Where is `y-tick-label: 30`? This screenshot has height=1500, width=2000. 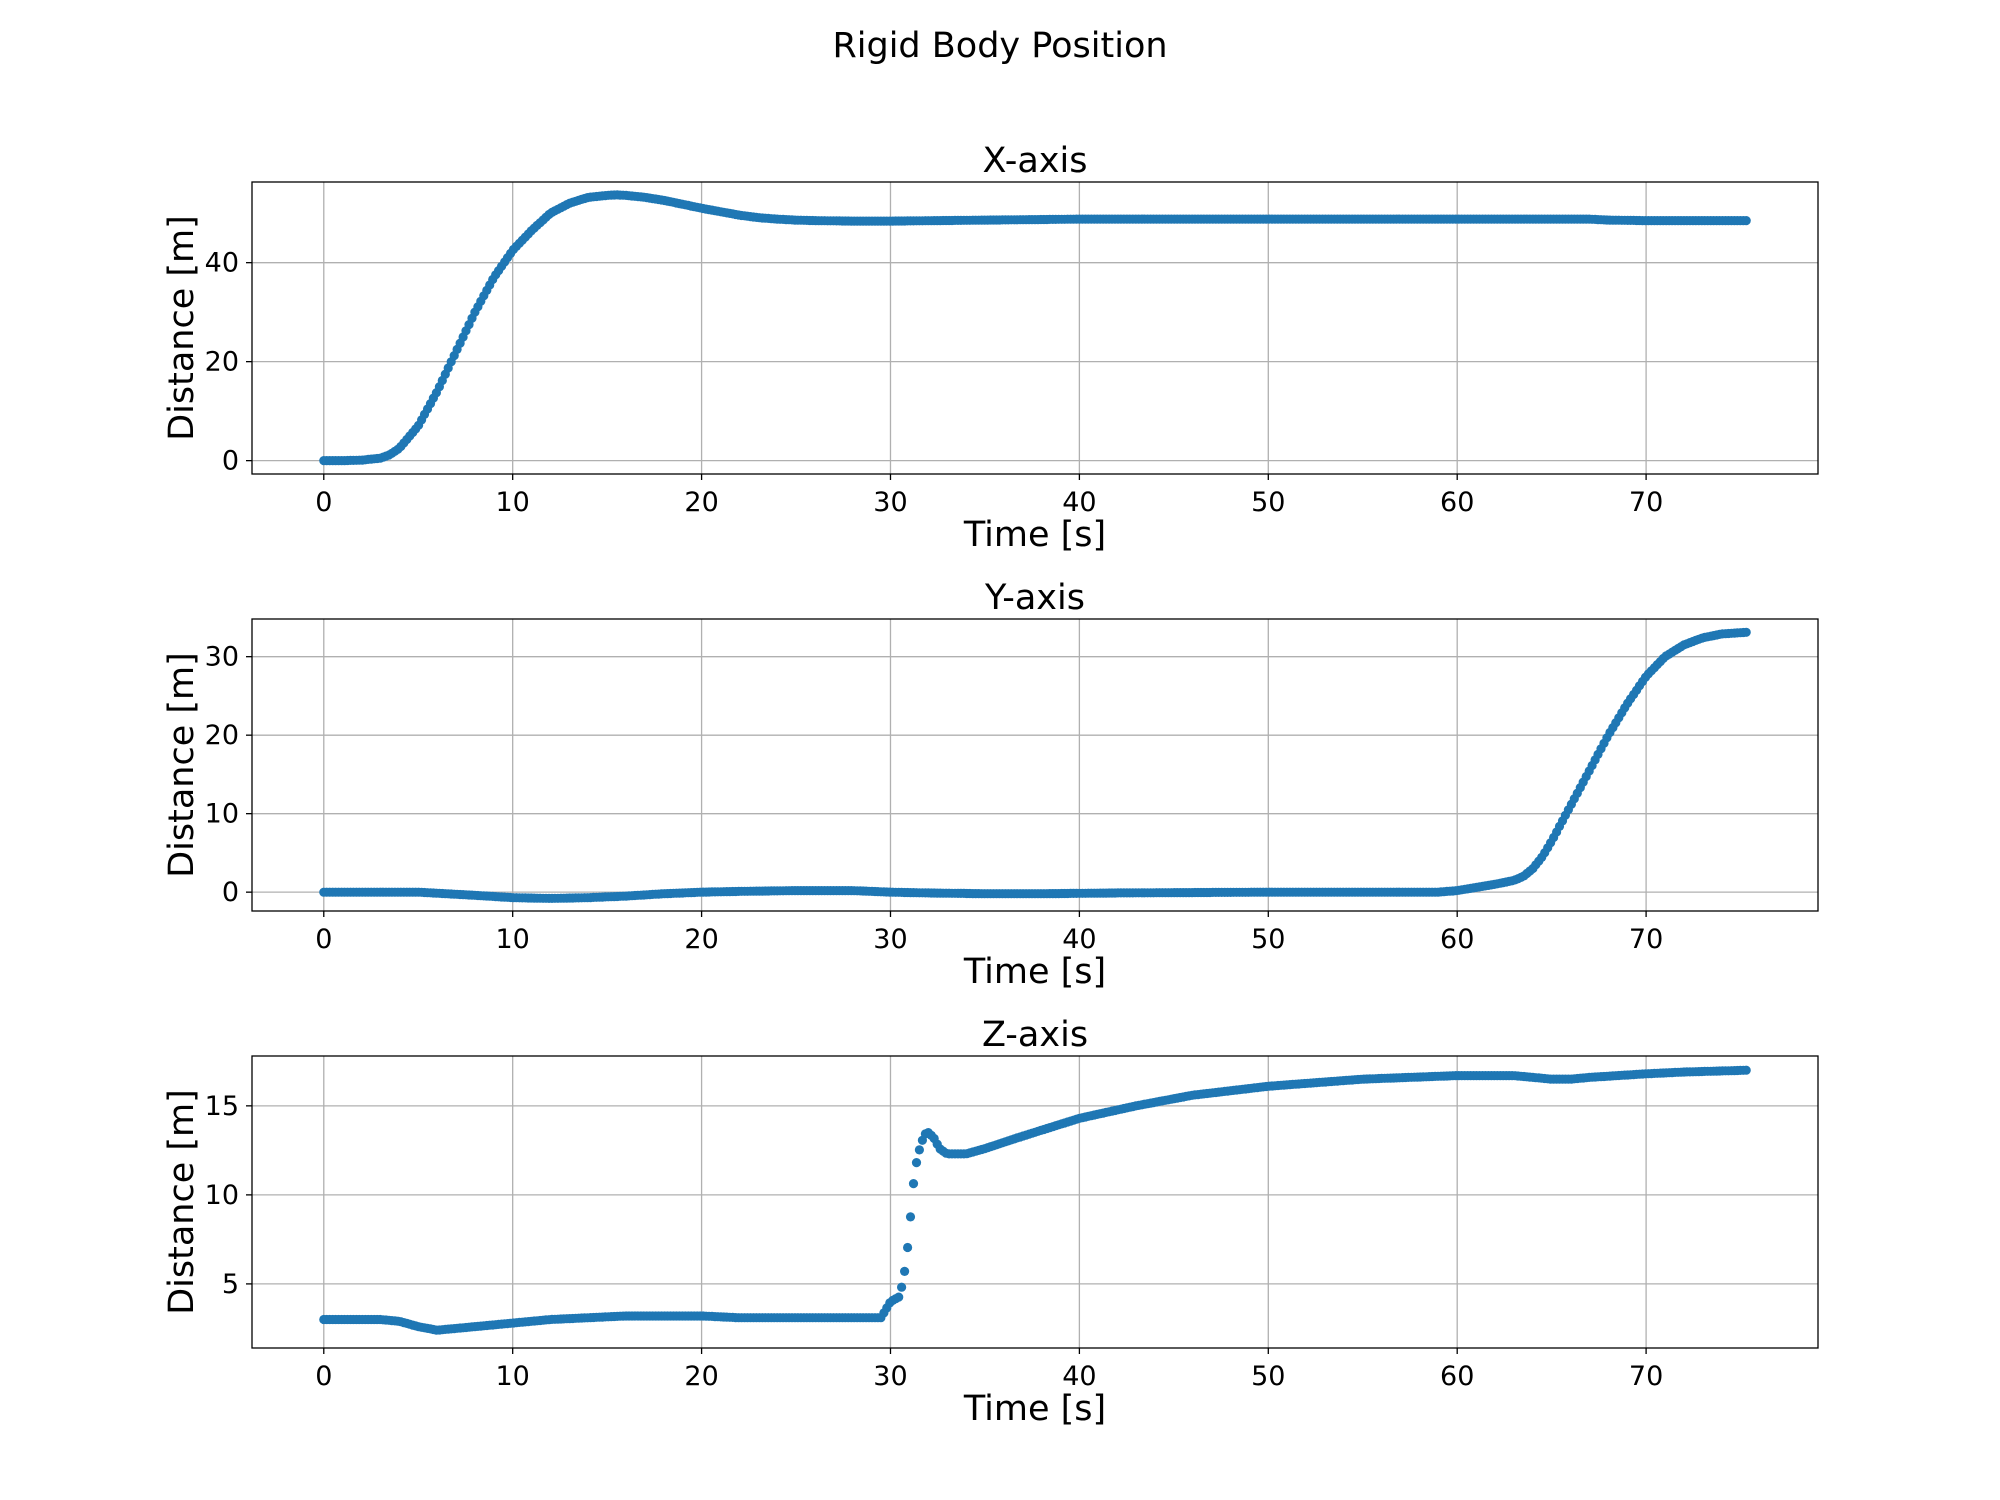 y-tick-label: 30 is located at coordinates (222, 657).